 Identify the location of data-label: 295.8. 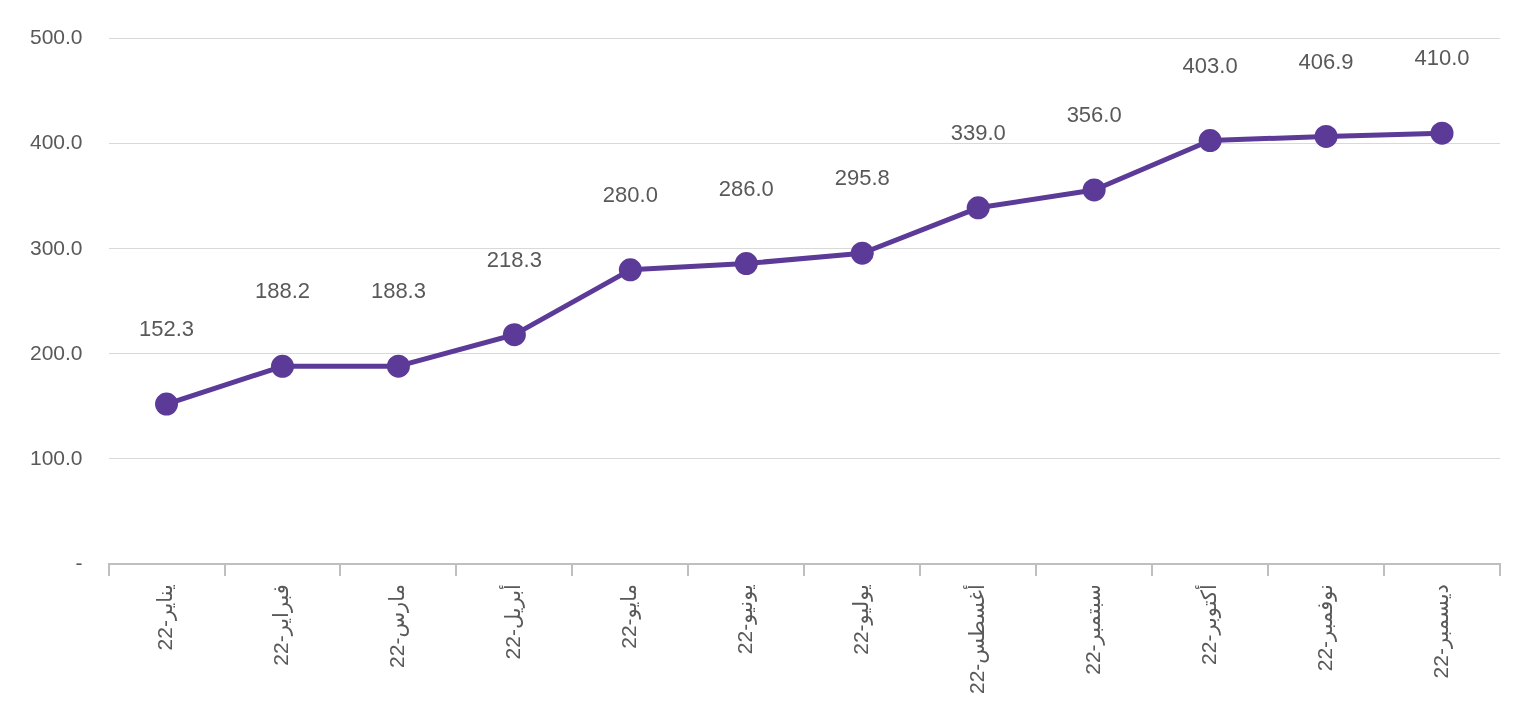
(862, 178).